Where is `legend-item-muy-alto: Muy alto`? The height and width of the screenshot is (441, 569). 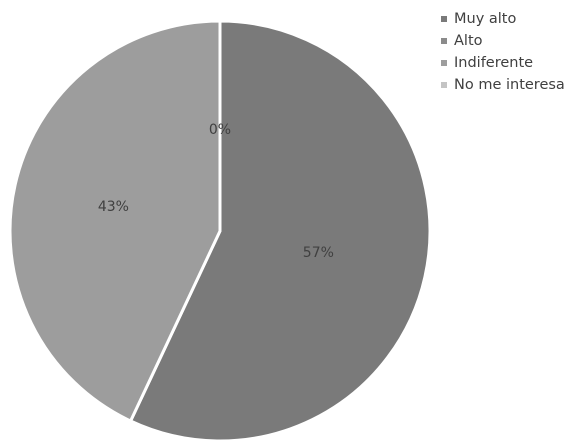 legend-item-muy-alto: Muy alto is located at coordinates (503, 19).